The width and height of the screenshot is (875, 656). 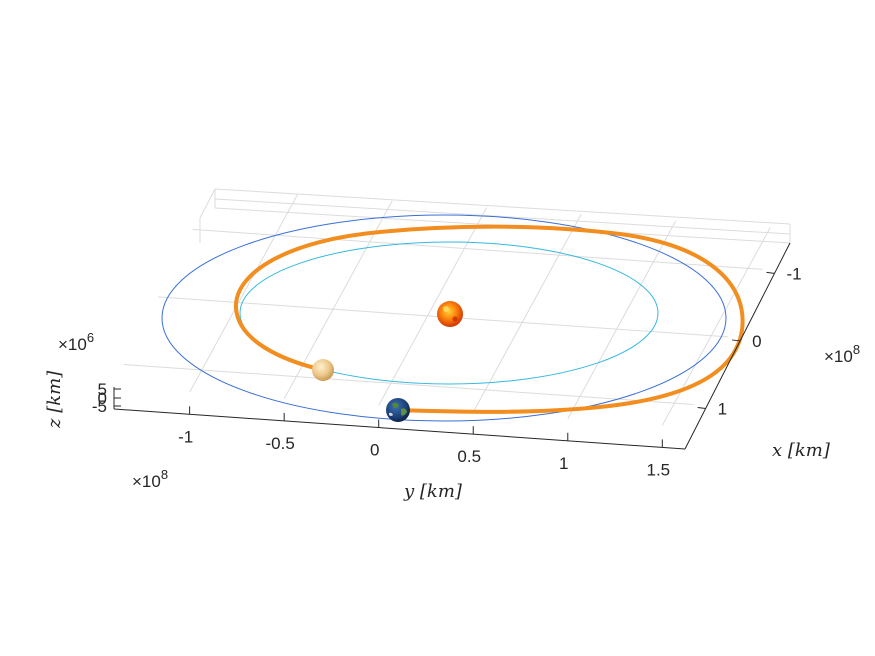 What do you see at coordinates (469, 456) in the screenshot?
I see `y-tick-label: 0.5` at bounding box center [469, 456].